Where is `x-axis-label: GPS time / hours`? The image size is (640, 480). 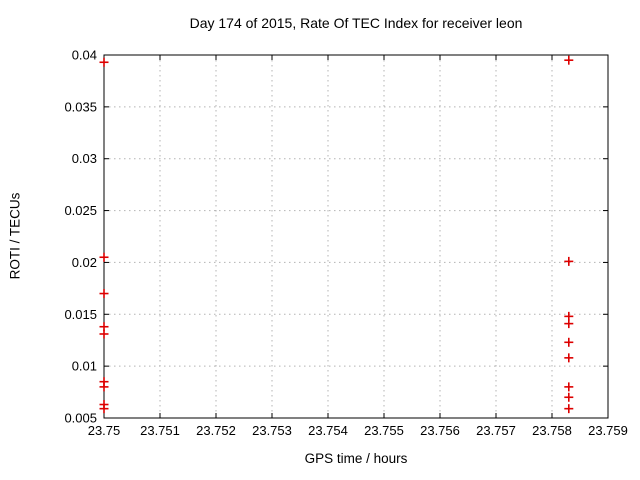 x-axis-label: GPS time / hours is located at coordinates (356, 458).